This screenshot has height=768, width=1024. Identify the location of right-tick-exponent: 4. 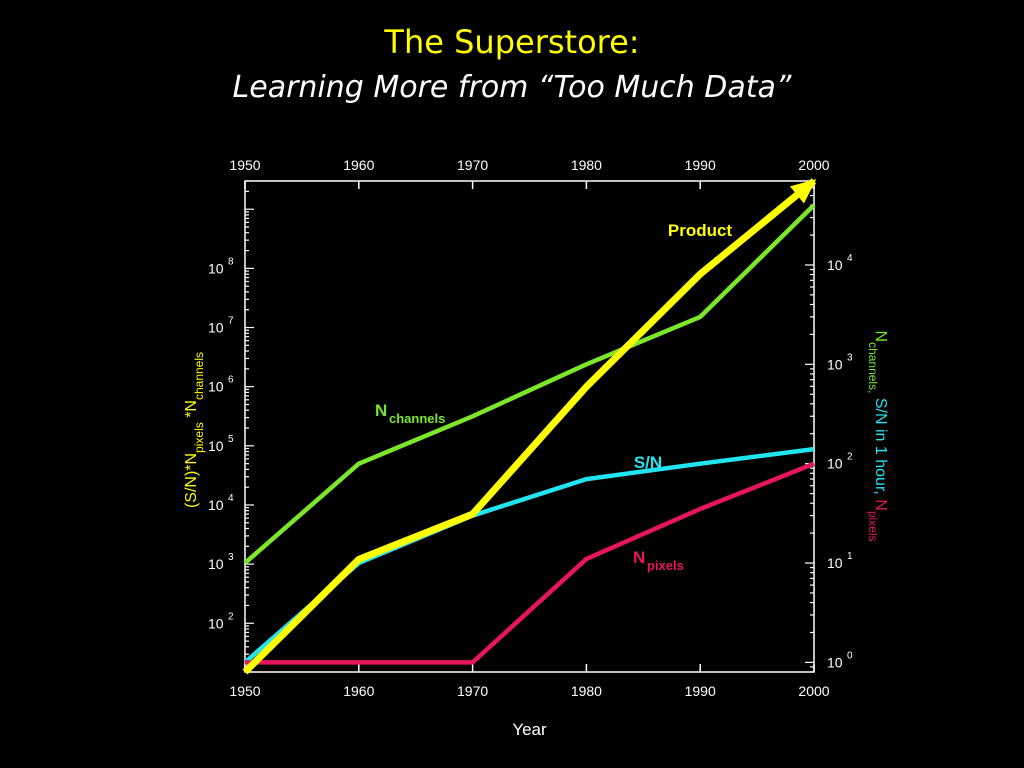
(850, 258).